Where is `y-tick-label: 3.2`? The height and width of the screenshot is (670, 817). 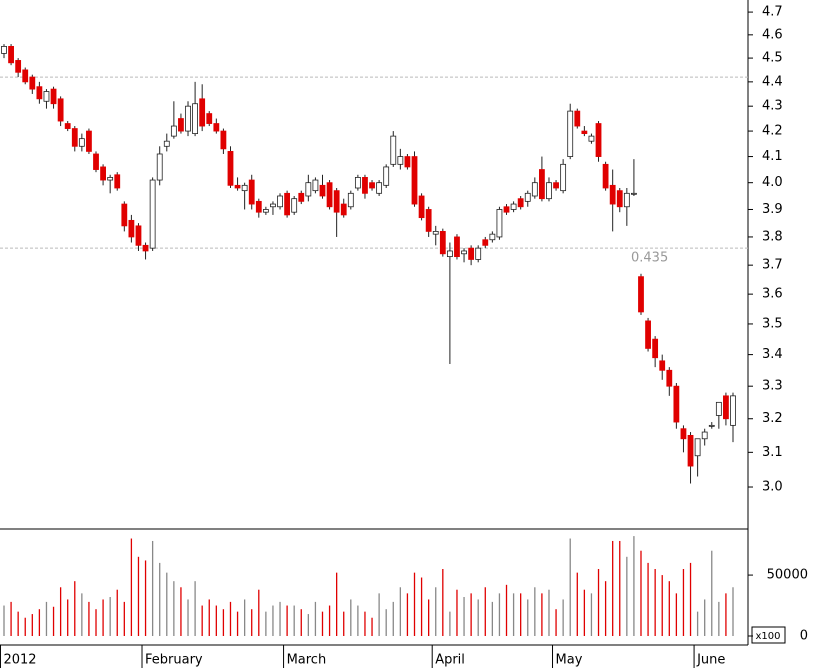
y-tick-label: 3.2 is located at coordinates (772, 418).